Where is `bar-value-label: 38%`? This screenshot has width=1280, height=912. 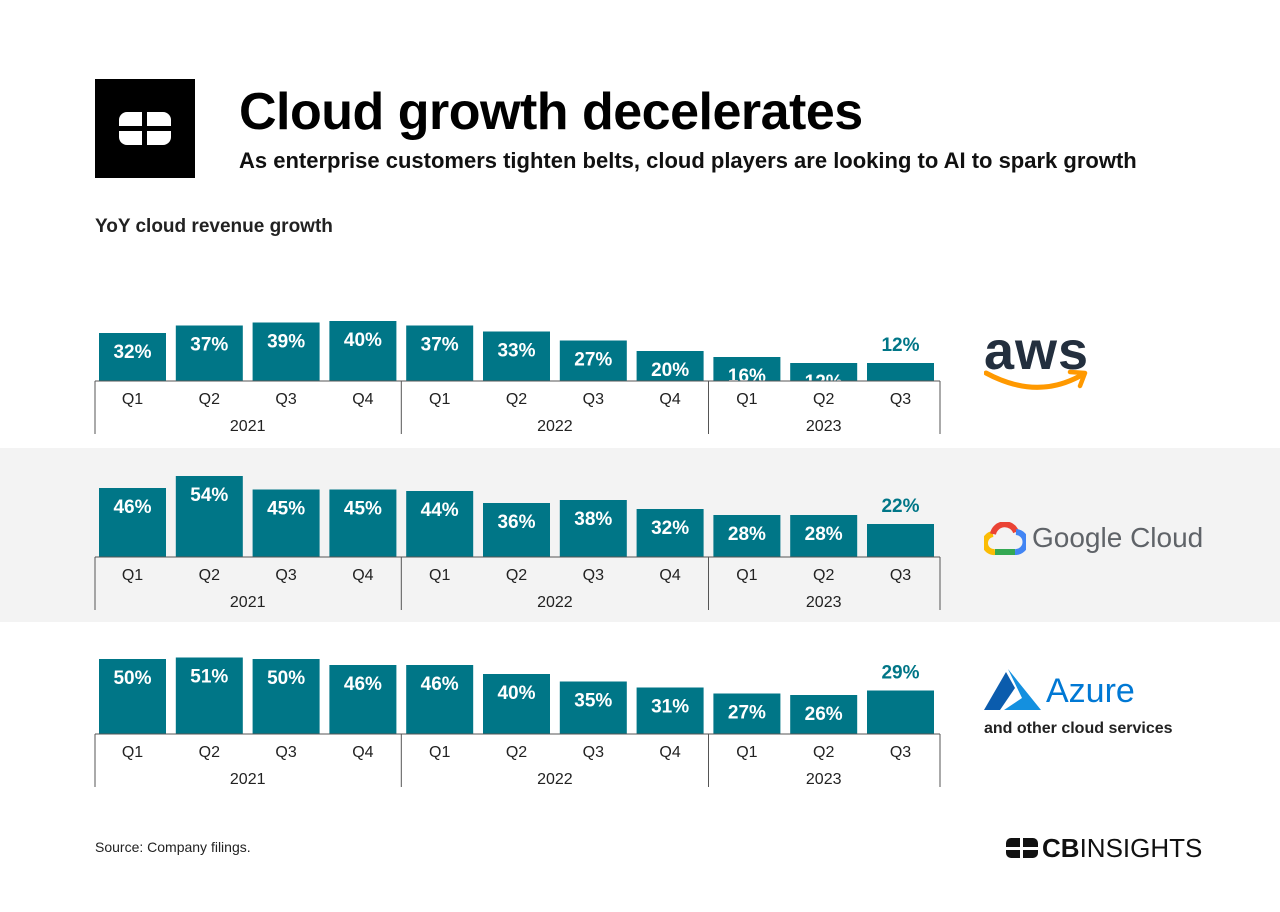
bar-value-label: 38% is located at coordinates (593, 519).